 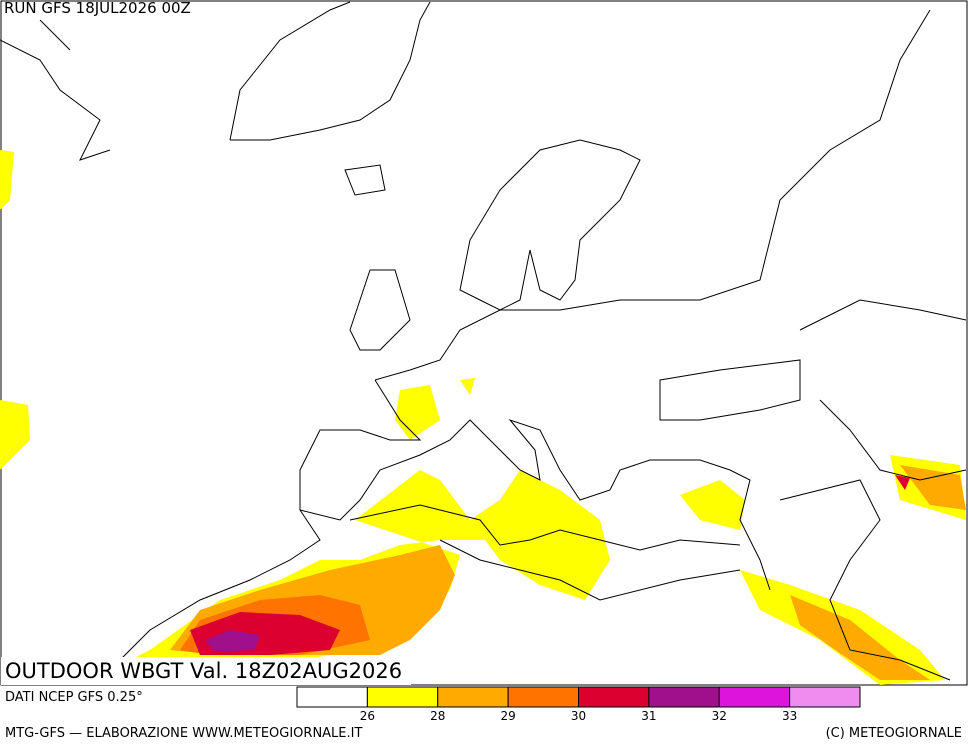 I want to click on map-title: OUTDOOR WBGT Val. 18Z02AUG2026, so click(x=203, y=671).